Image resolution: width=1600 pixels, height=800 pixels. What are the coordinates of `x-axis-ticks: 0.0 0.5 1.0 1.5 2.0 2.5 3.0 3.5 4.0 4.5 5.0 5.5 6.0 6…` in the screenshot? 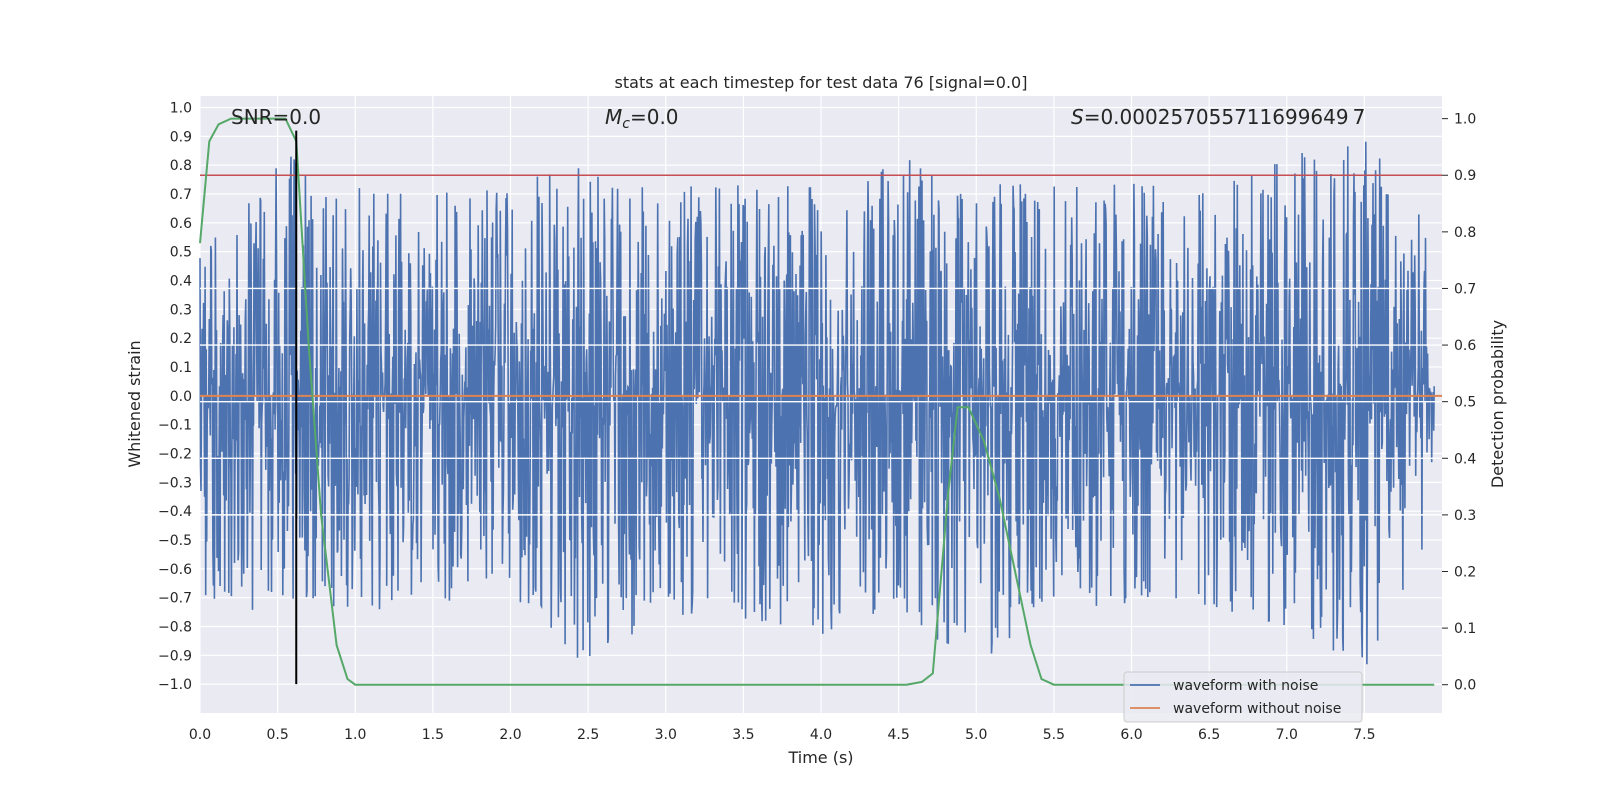 It's located at (782, 735).